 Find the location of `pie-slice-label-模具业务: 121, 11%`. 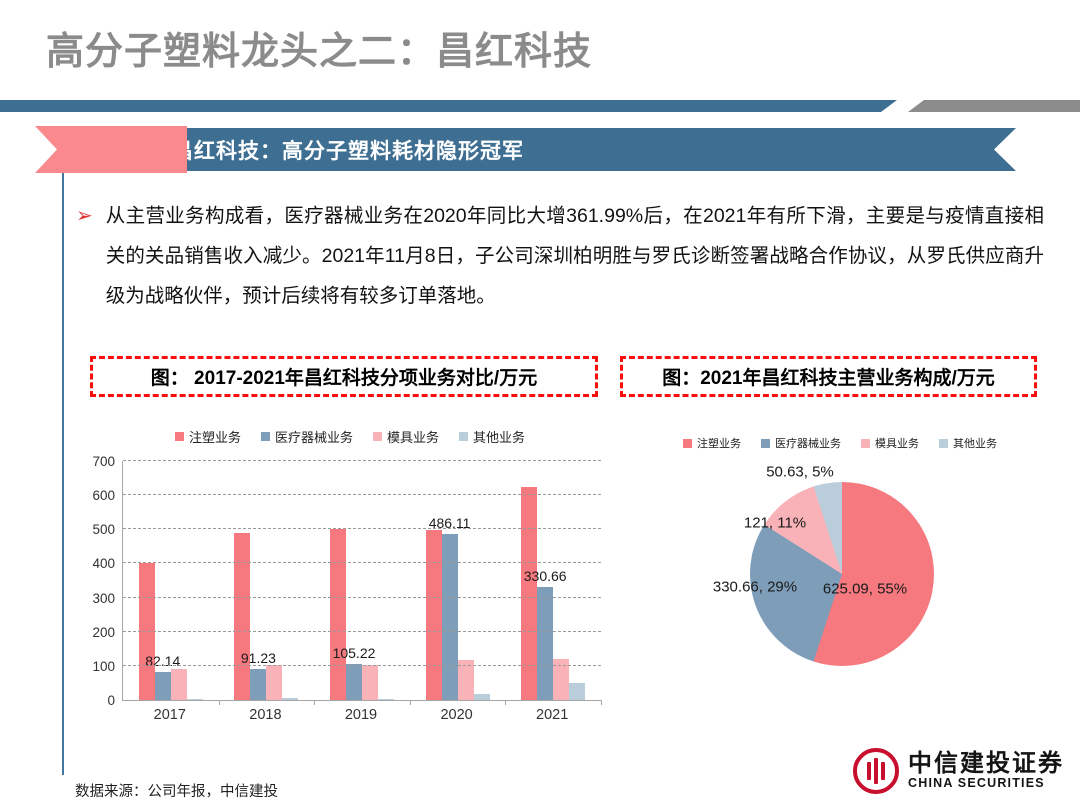

pie-slice-label-模具业务: 121, 11% is located at coordinates (775, 523).